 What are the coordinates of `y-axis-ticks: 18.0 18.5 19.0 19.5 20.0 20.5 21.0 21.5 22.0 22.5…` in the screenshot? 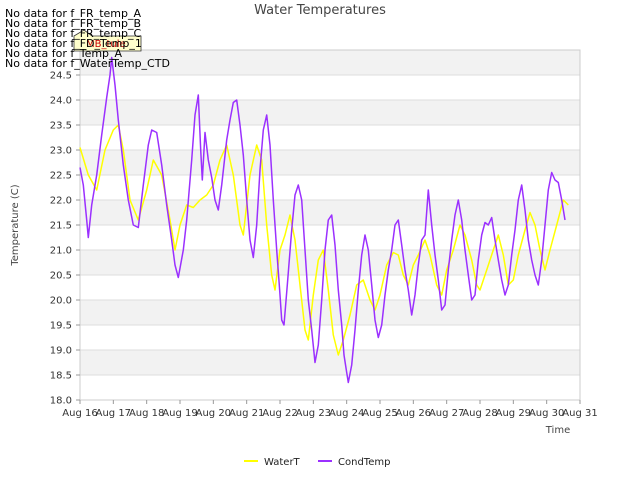 It's located at (65, 239).